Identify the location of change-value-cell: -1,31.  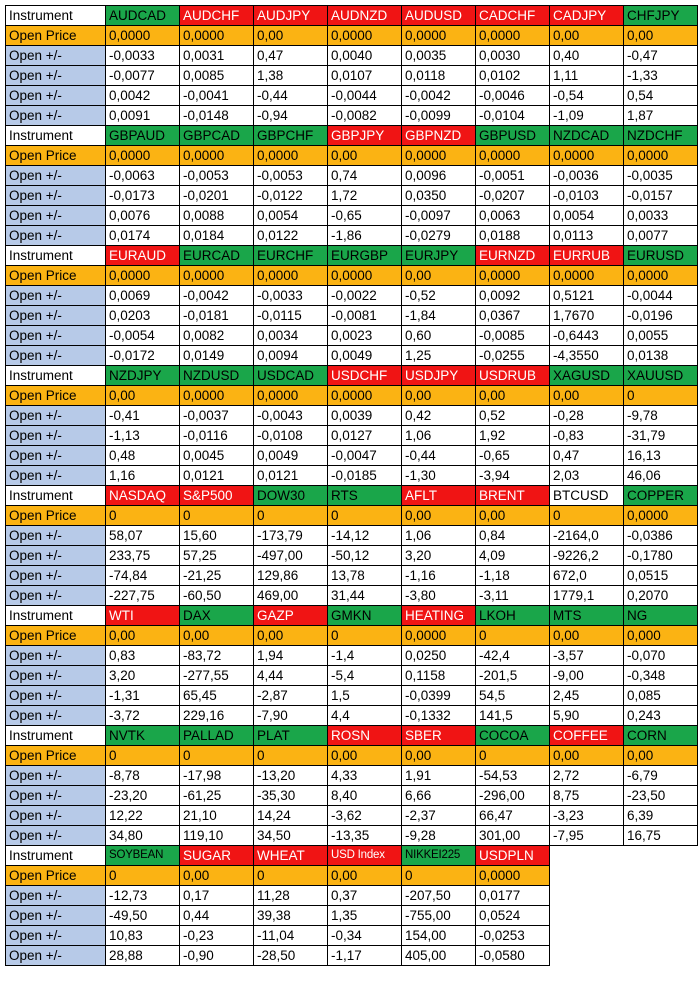
(142, 695).